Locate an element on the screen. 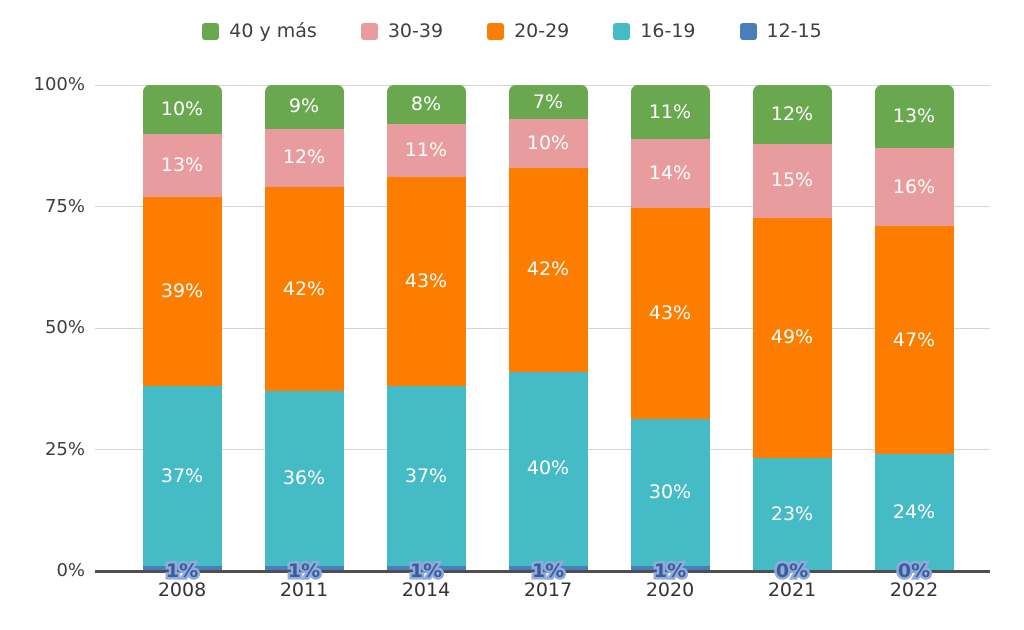 The image size is (1024, 630). bar-segment-40-y-más: 13% is located at coordinates (914, 117).